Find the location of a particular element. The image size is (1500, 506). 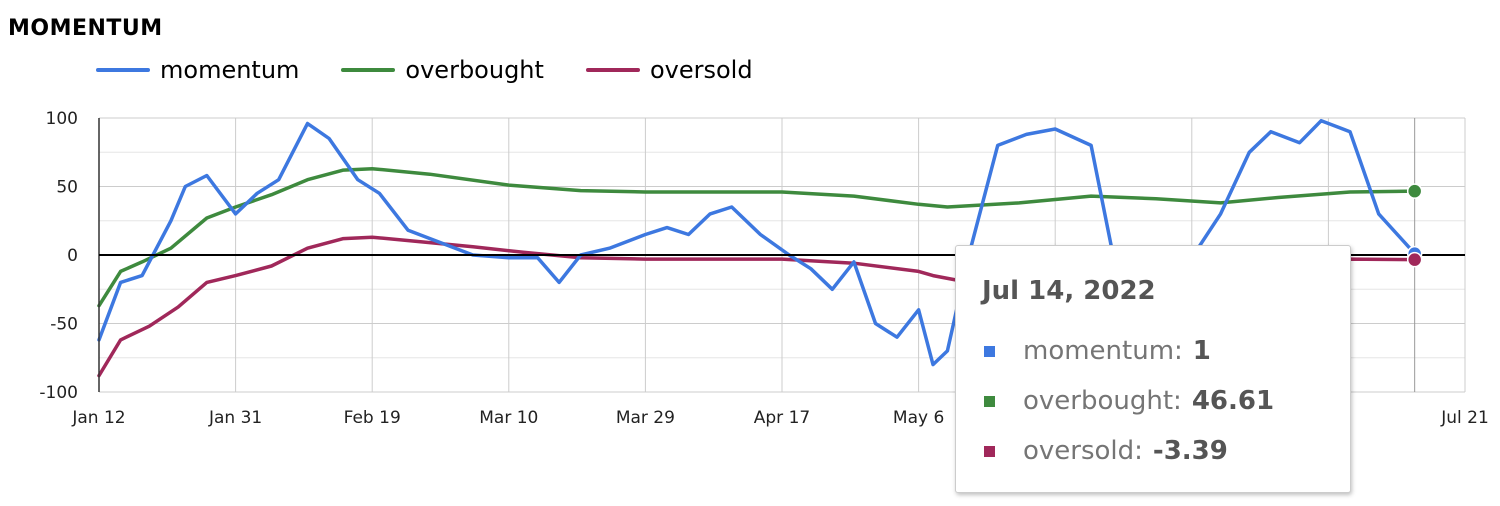

x-tick-label: Feb 19 is located at coordinates (372, 418).